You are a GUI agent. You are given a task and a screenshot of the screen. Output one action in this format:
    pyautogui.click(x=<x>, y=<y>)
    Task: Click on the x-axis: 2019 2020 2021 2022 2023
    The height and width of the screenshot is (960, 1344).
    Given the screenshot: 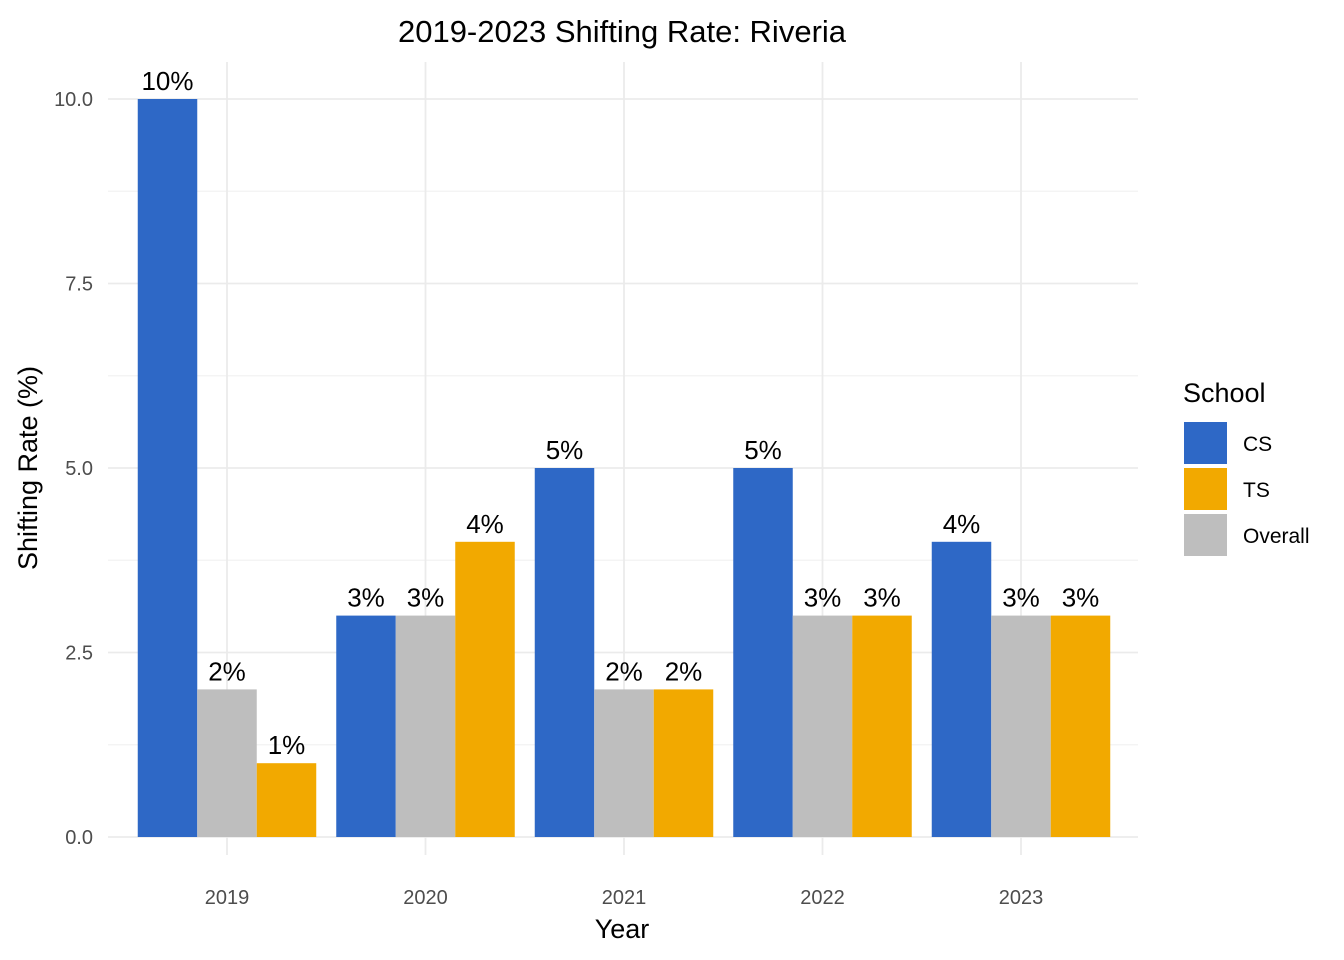 What is the action you would take?
    pyautogui.click(x=624, y=898)
    